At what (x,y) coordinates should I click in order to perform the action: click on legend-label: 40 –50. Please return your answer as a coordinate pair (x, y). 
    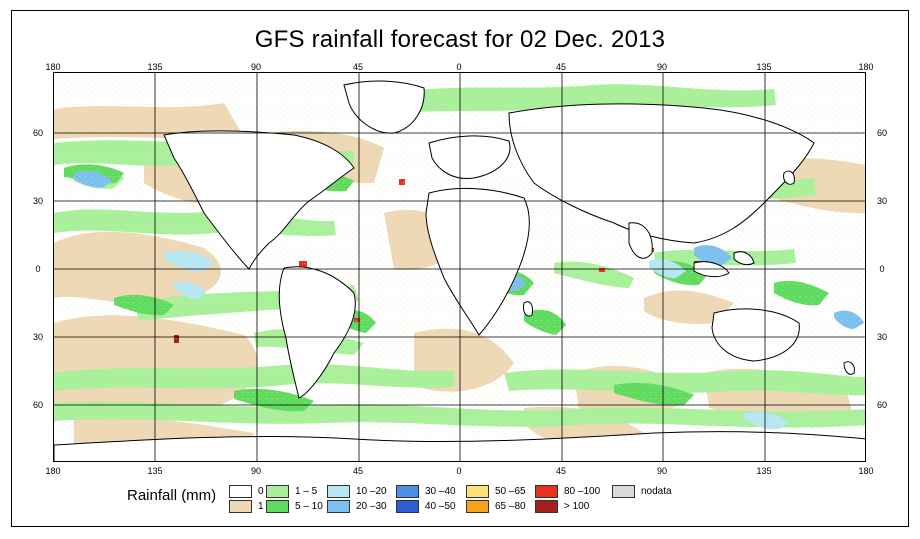
    Looking at the image, I should click on (440, 506).